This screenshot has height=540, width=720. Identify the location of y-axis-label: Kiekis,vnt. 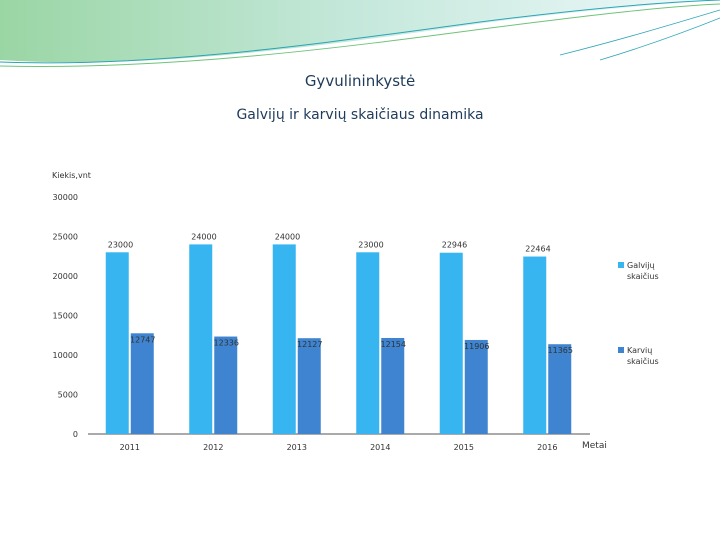
(71, 175).